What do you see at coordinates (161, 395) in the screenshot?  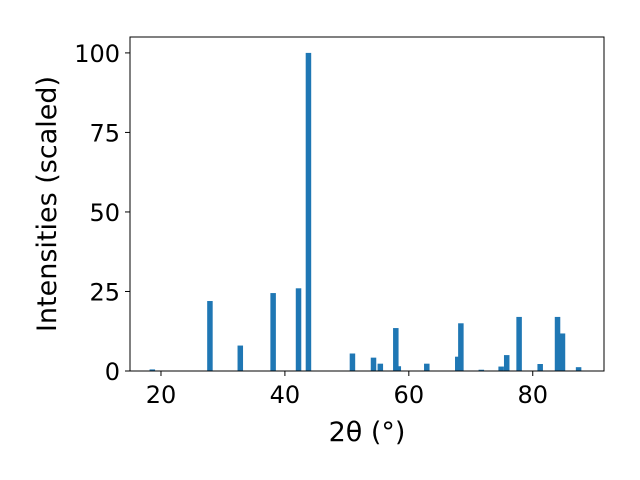 I see `x-tick-label: 20` at bounding box center [161, 395].